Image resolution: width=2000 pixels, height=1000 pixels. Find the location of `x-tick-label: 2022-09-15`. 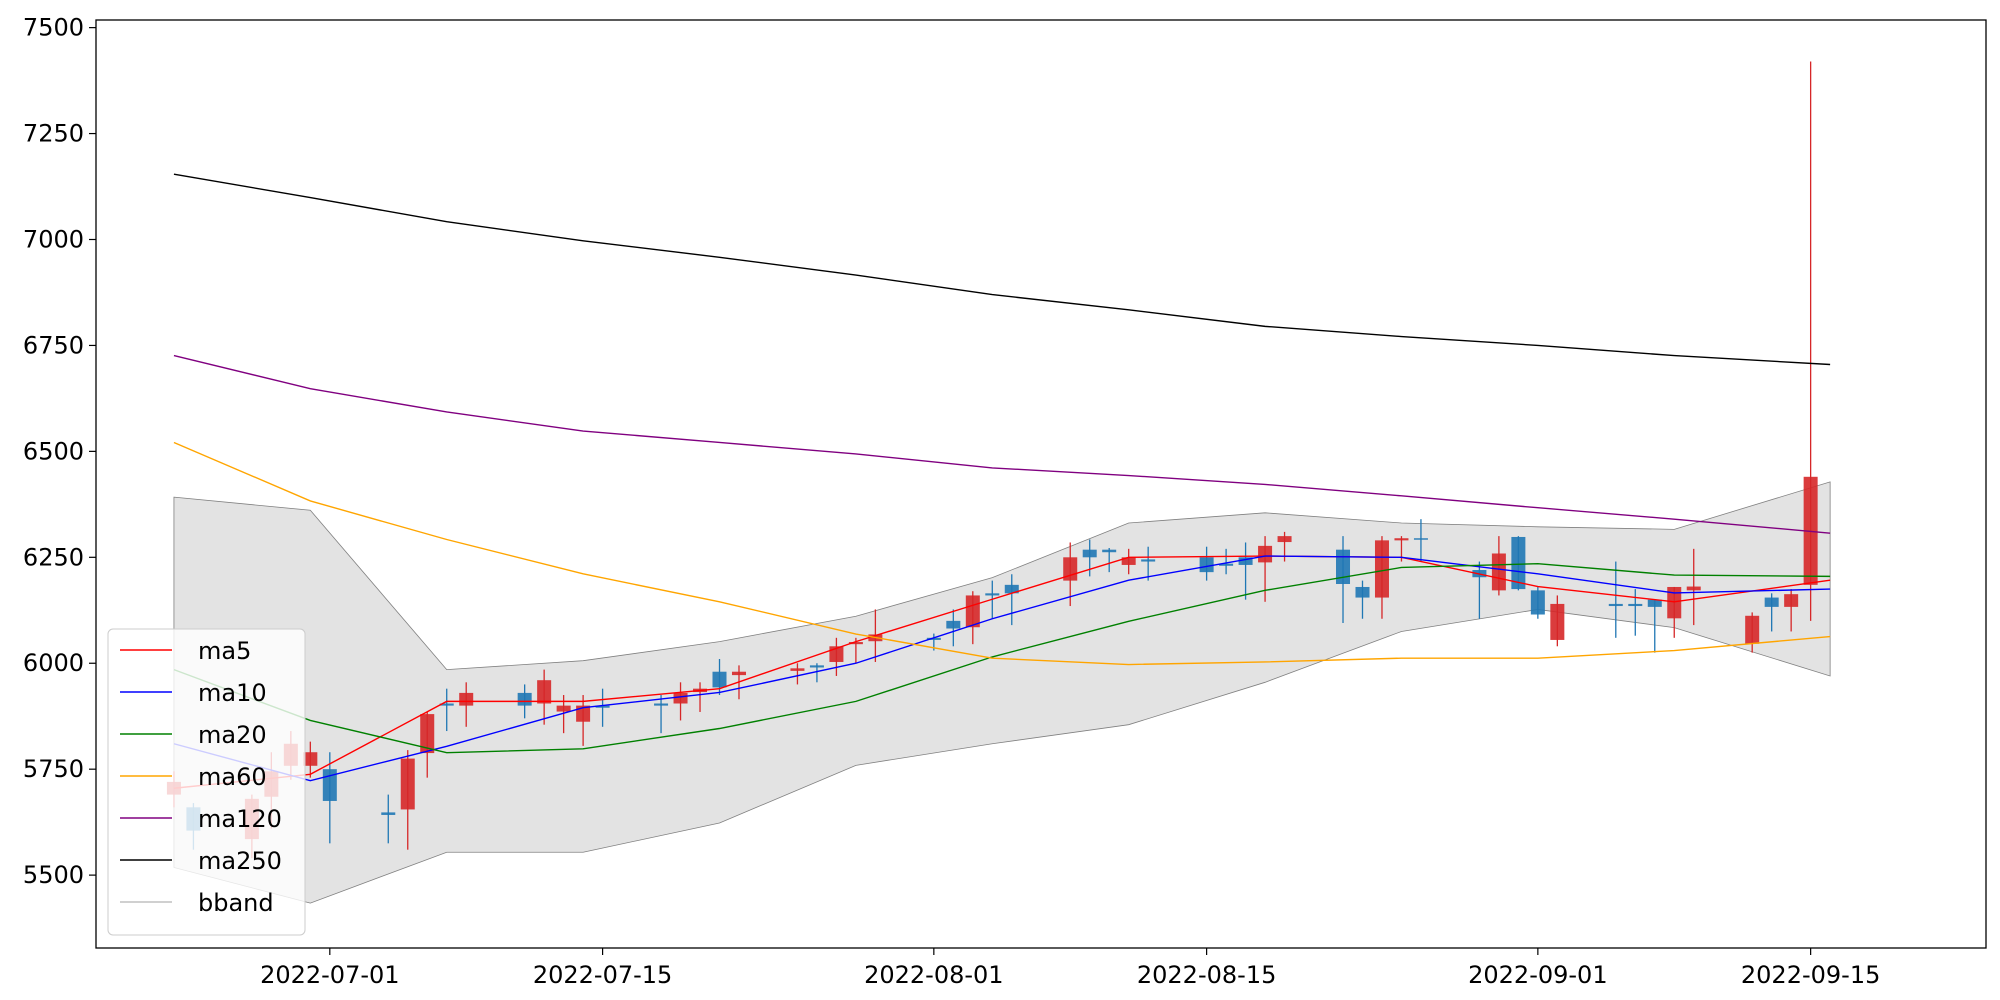

x-tick-label: 2022-09-15 is located at coordinates (1810, 975).